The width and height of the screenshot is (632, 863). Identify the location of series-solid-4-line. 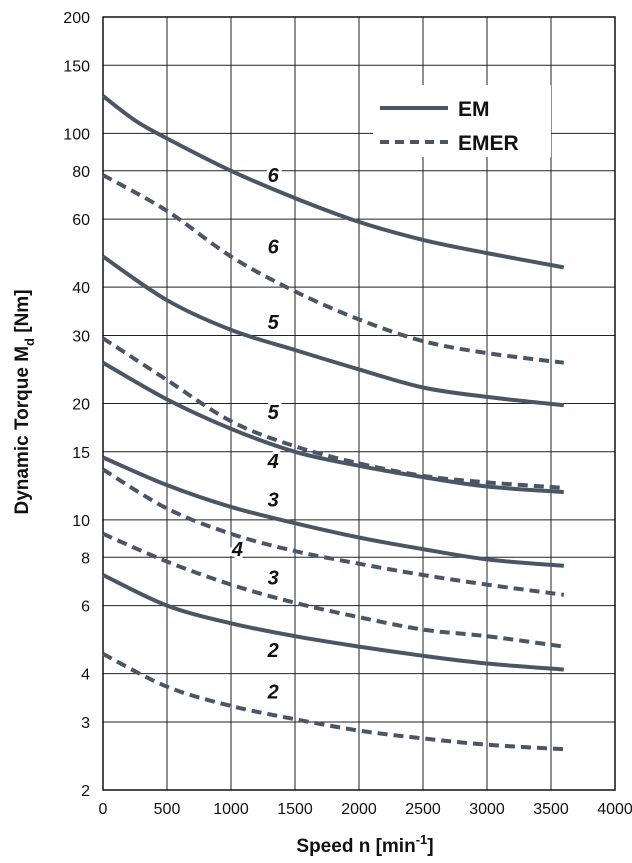
(333, 427).